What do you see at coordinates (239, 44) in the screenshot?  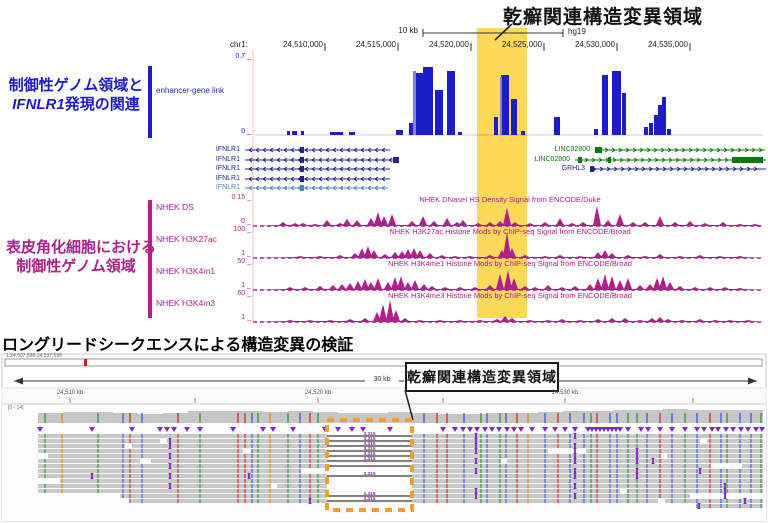 I see `chromosome-label: chr1:` at bounding box center [239, 44].